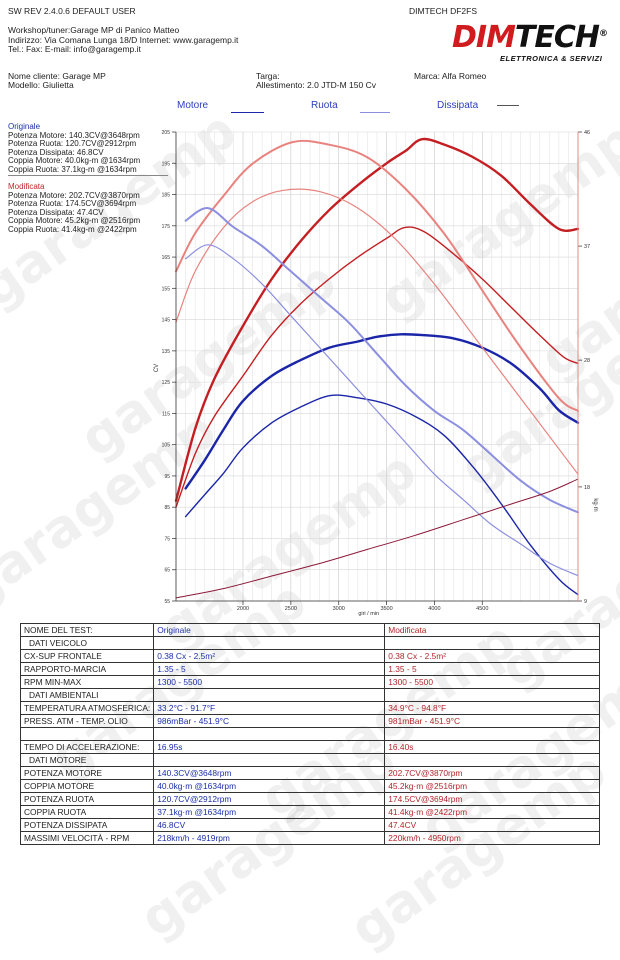 The image size is (620, 960). What do you see at coordinates (492, 825) in the screenshot?
I see `table-cell-modificata: 47.4CV` at bounding box center [492, 825].